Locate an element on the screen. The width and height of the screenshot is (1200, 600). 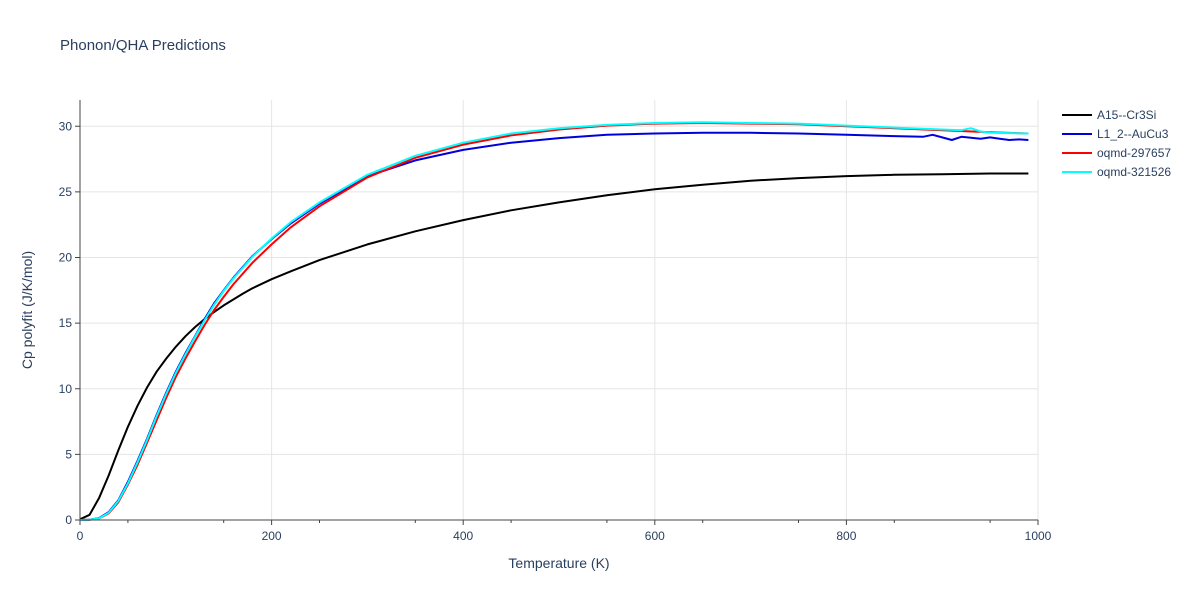
y-tick-label: 5 is located at coordinates (68, 454).